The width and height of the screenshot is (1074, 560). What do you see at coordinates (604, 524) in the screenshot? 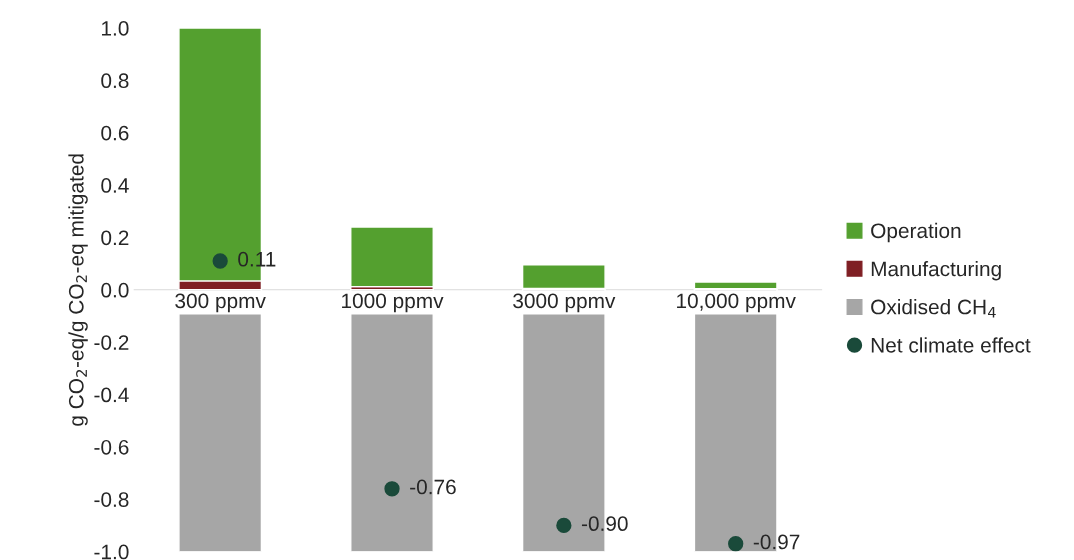
I see `data-label: -0.90` at bounding box center [604, 524].